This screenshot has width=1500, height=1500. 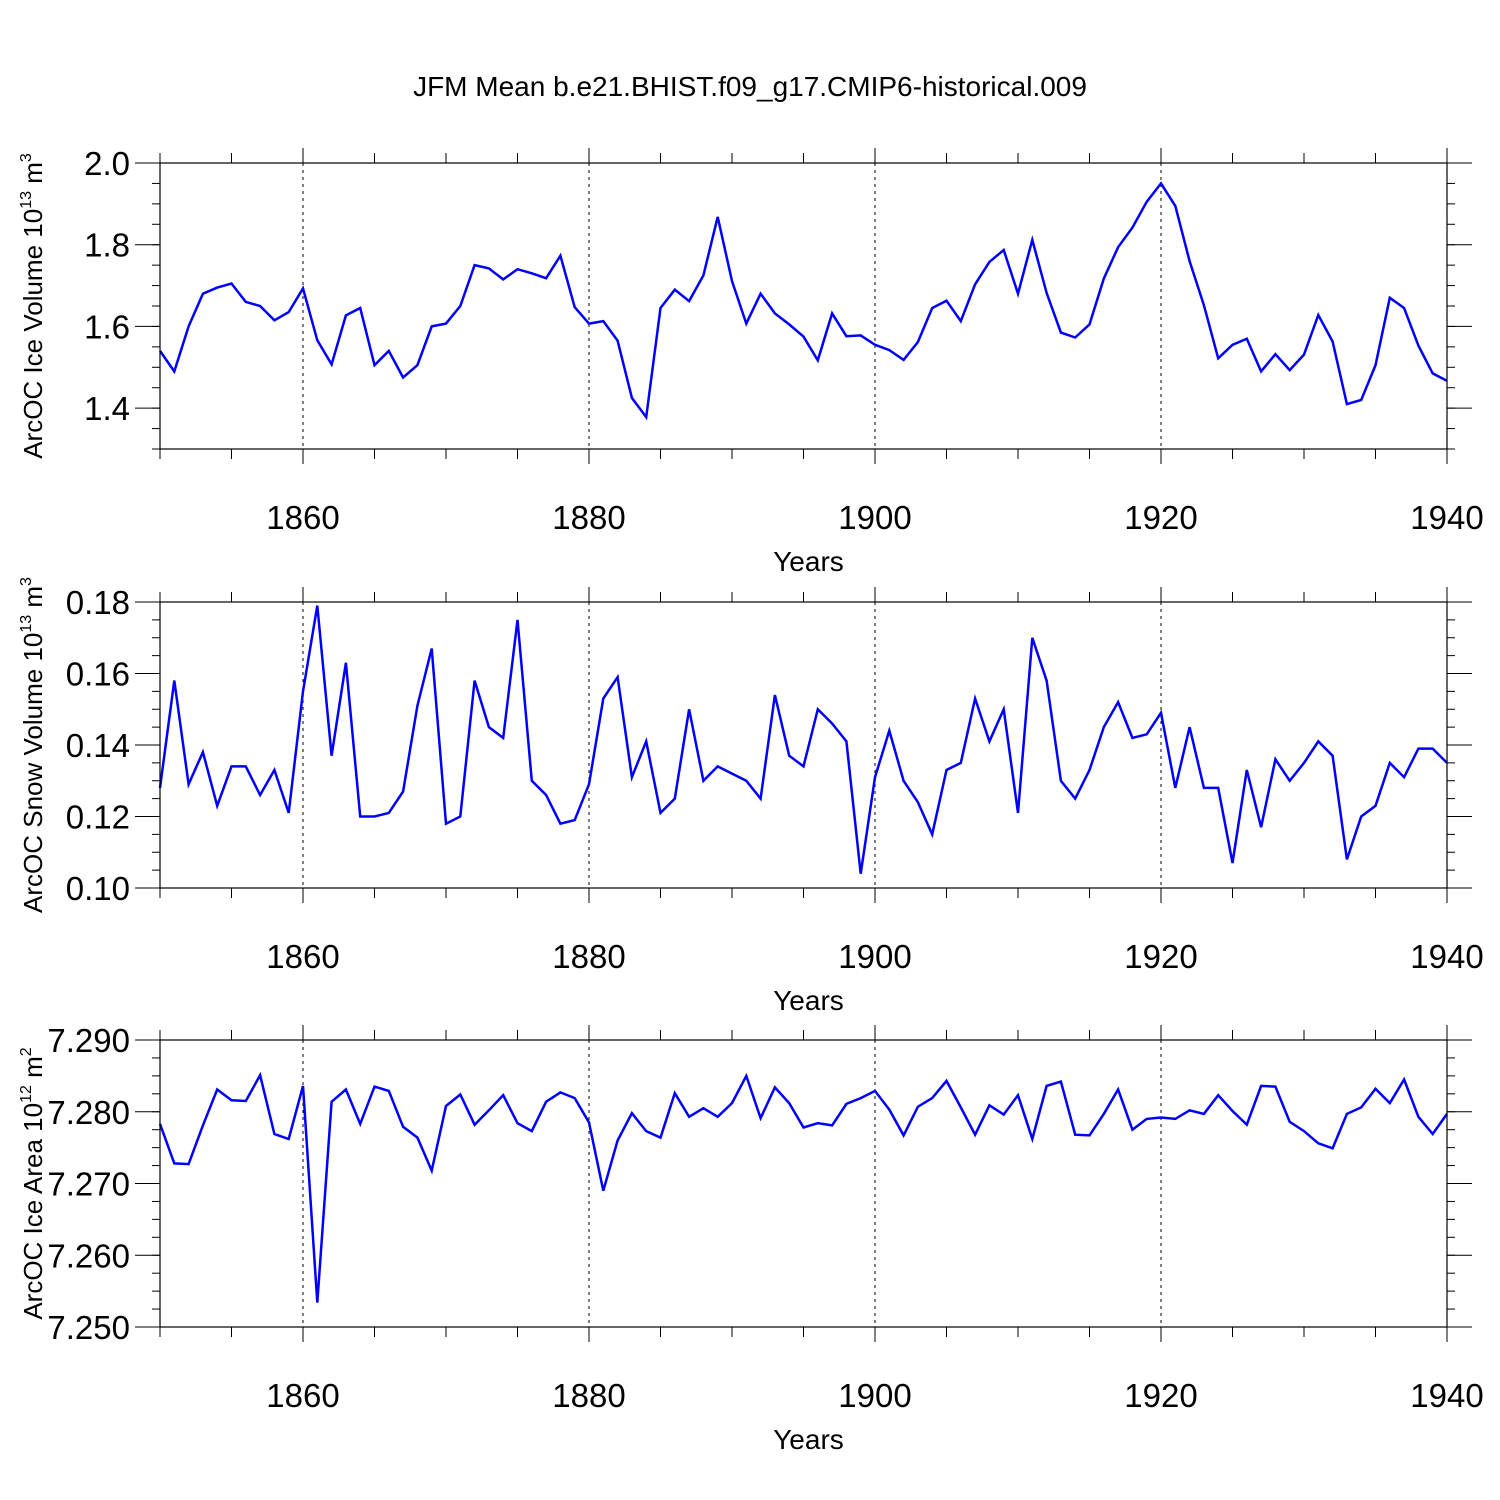 What do you see at coordinates (107, 245) in the screenshot?
I see `y-tick-label: 1.8` at bounding box center [107, 245].